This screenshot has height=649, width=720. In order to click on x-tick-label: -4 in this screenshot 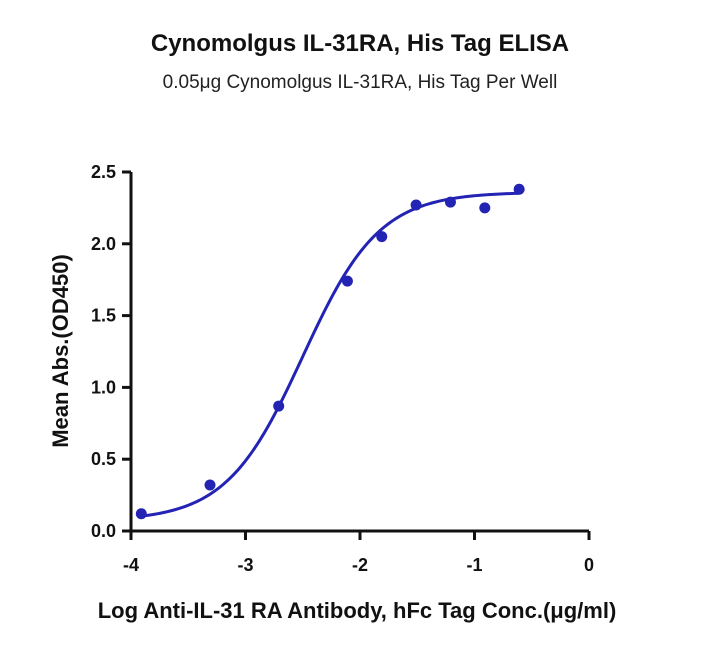, I will do `click(131, 565)`.